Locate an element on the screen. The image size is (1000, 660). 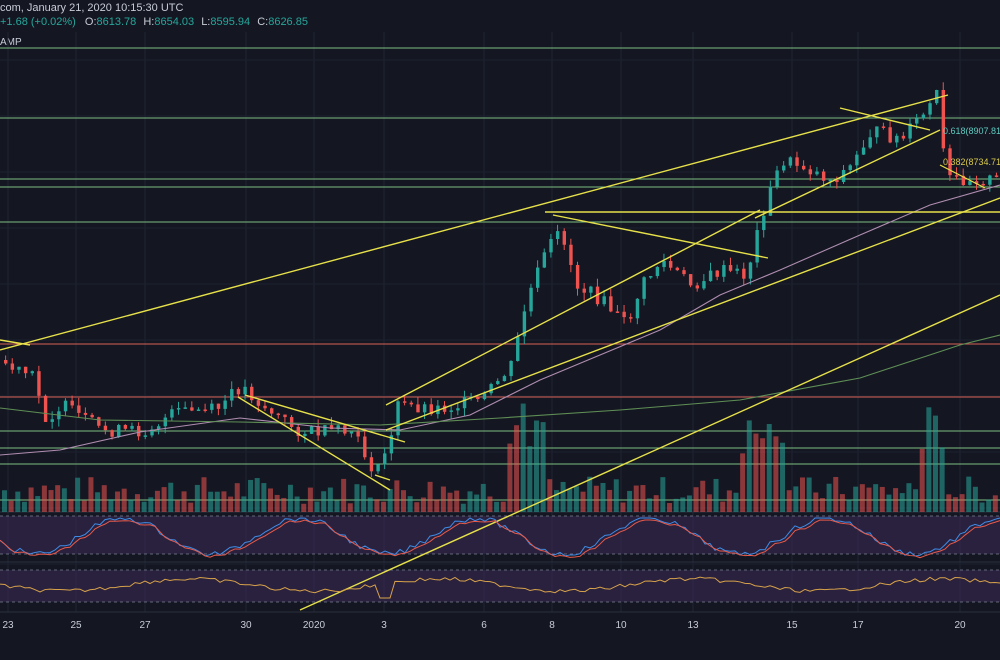
stochastic-d-line is located at coordinates (500, 539).